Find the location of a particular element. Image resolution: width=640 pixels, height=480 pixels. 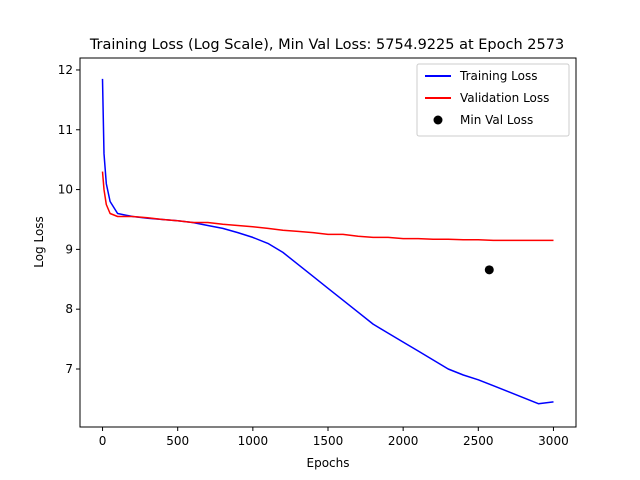

validation-loss-line is located at coordinates (327, 206).